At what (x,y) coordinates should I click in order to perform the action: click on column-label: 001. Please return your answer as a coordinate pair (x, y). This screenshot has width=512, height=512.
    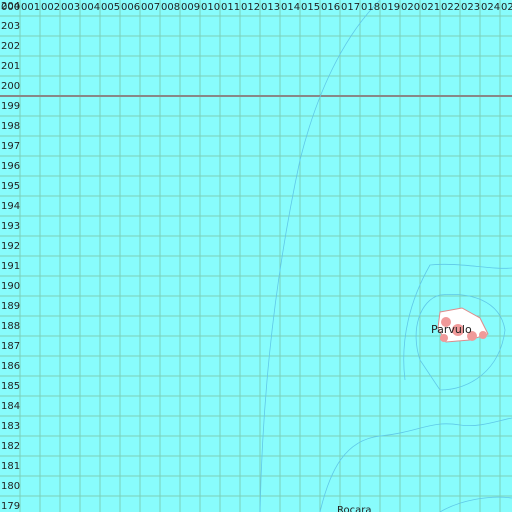
    Looking at the image, I should click on (30, 7).